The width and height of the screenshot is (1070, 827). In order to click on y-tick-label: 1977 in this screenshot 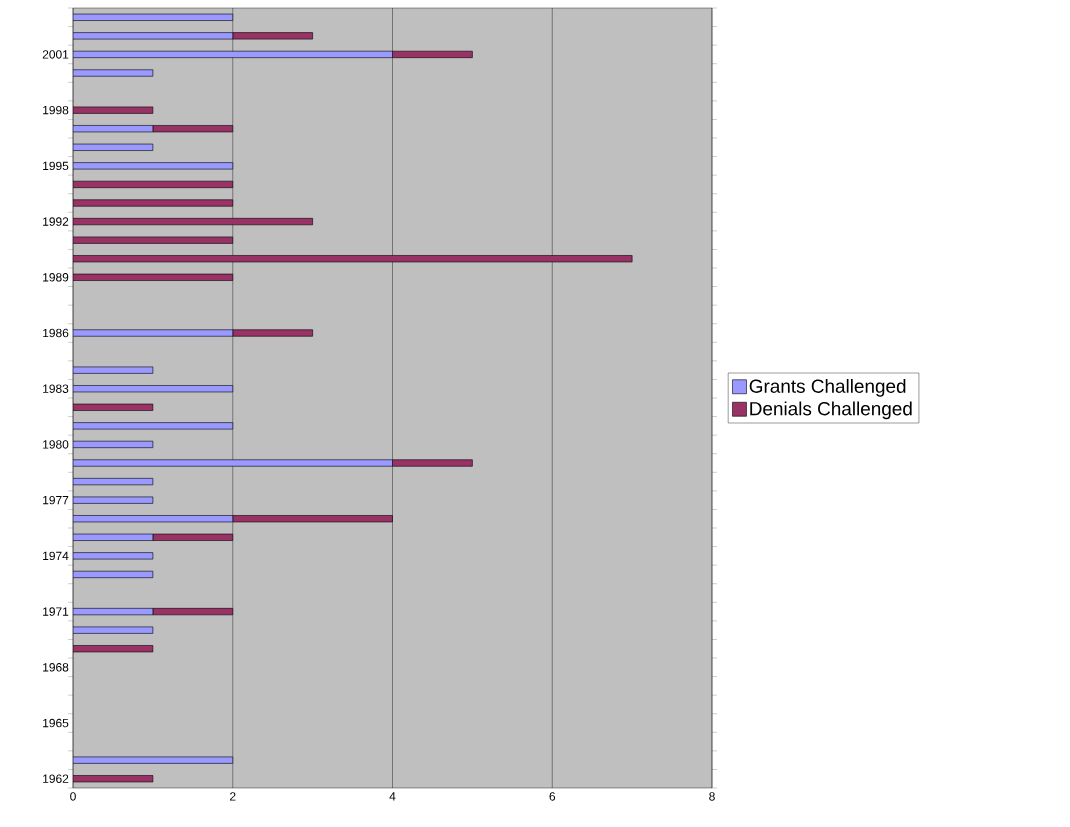, I will do `click(56, 500)`.